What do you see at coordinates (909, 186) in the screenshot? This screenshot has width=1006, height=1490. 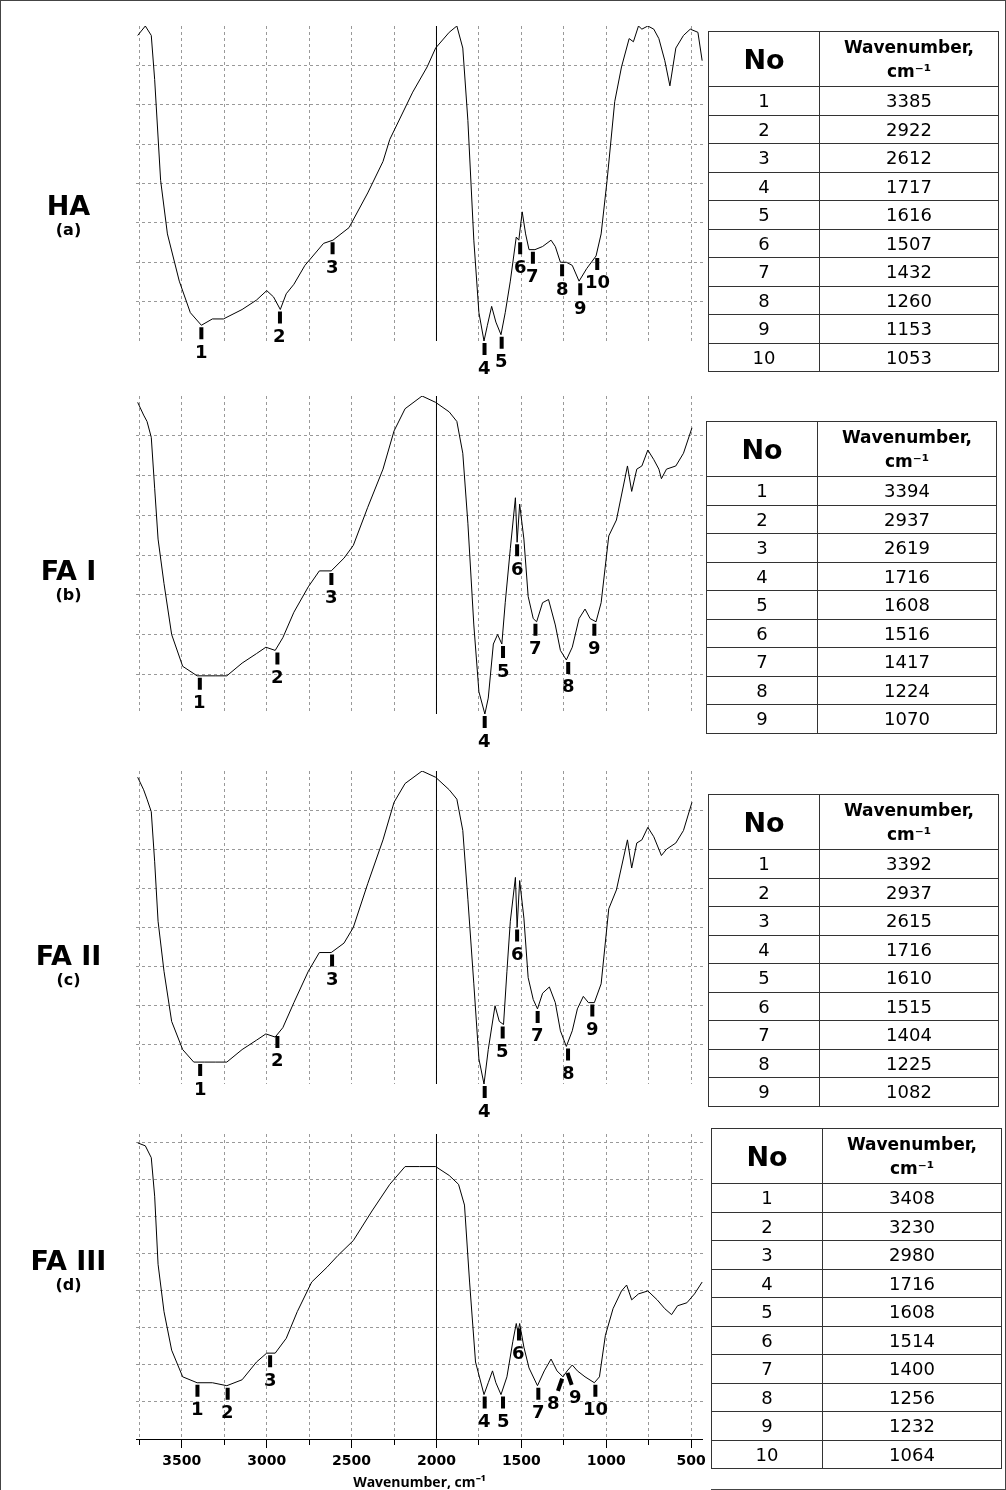 I see `text: 1717` at bounding box center [909, 186].